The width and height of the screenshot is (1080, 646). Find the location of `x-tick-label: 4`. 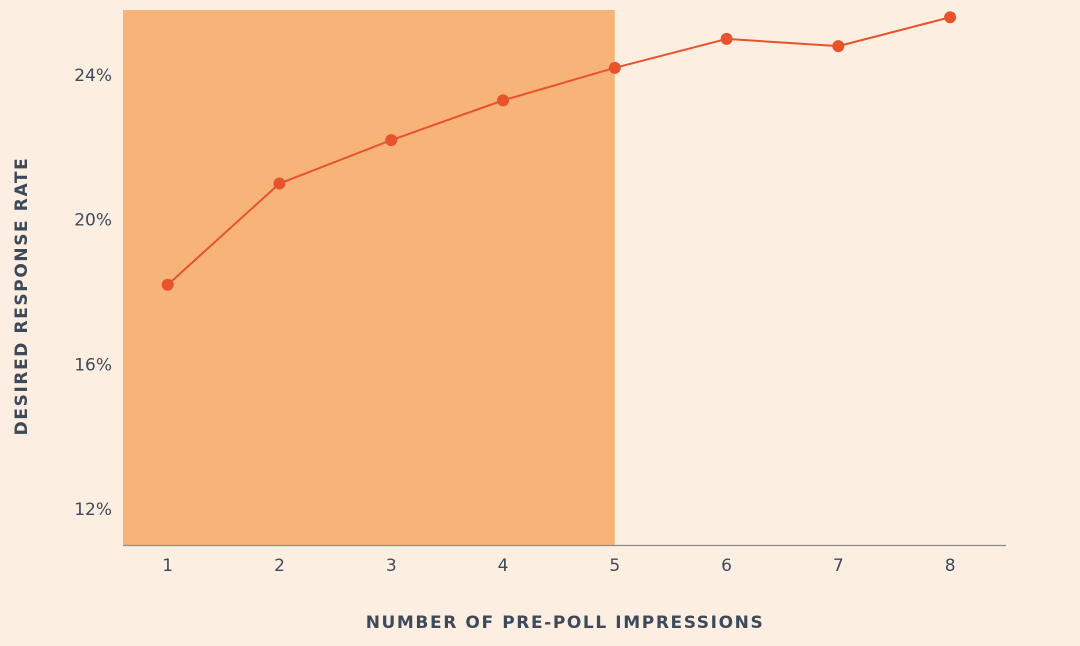

x-tick-label: 4 is located at coordinates (503, 566).